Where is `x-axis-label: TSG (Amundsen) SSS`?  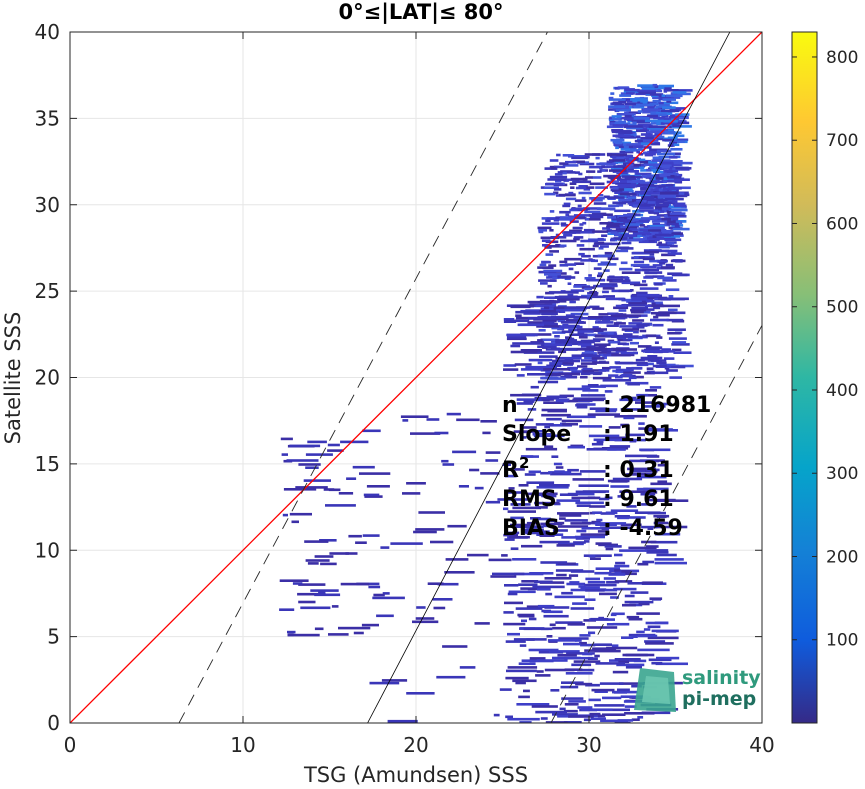 x-axis-label: TSG (Amundsen) SSS is located at coordinates (415, 775).